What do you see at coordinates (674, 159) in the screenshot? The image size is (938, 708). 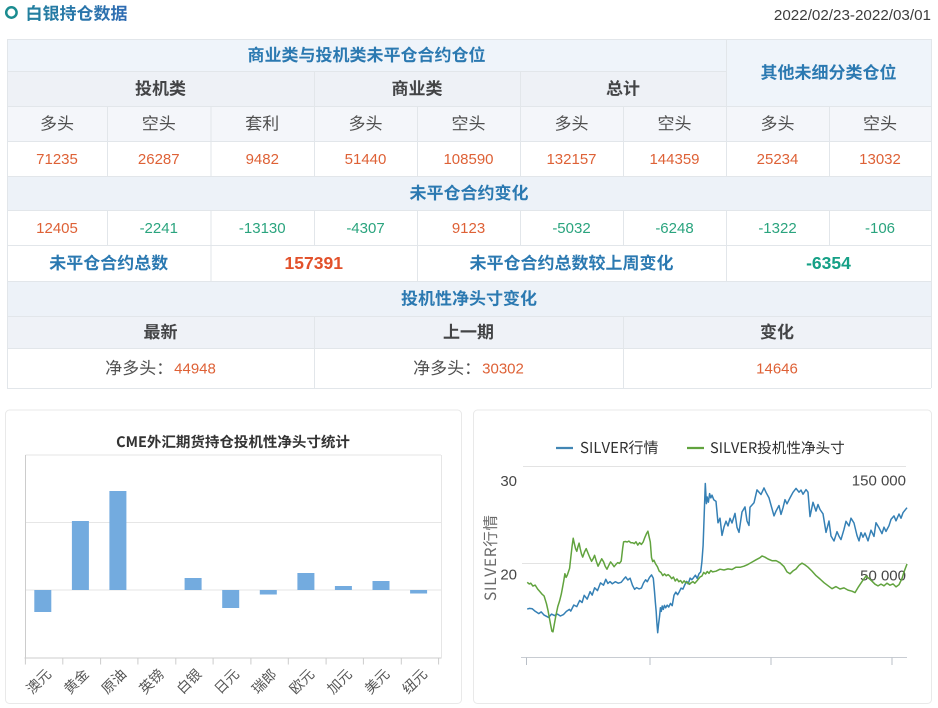 I see `svg-text: 144359` at bounding box center [674, 159].